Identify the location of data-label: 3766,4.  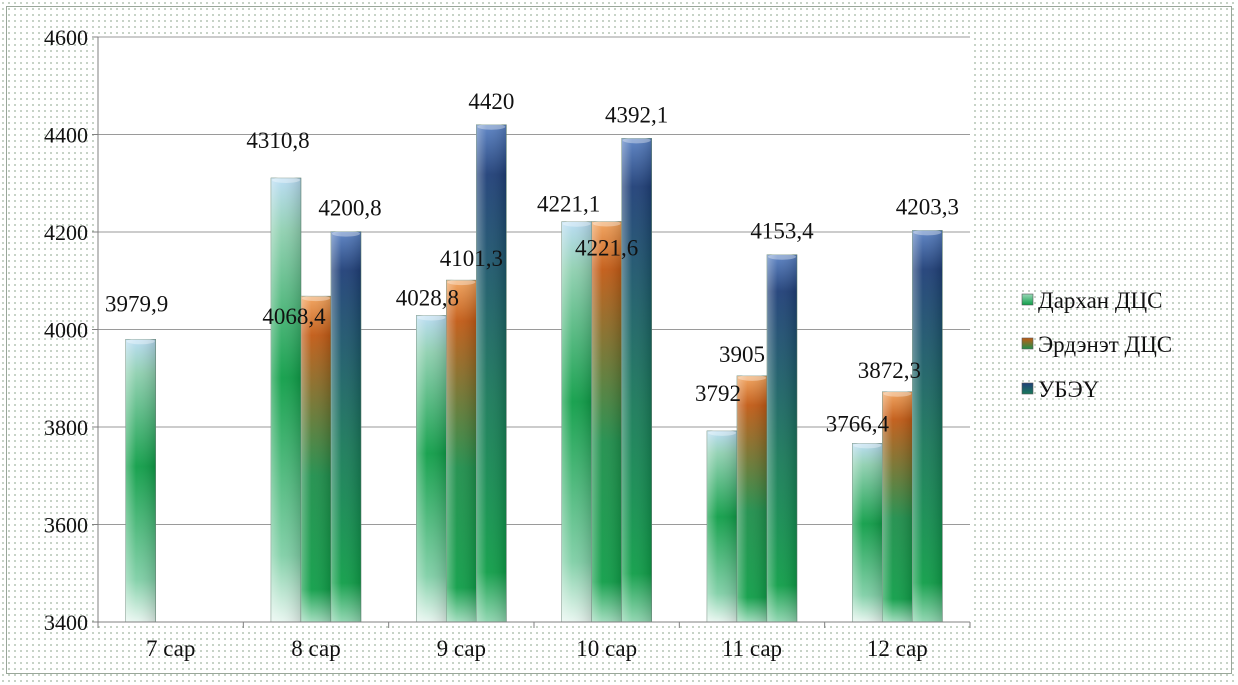
(858, 423).